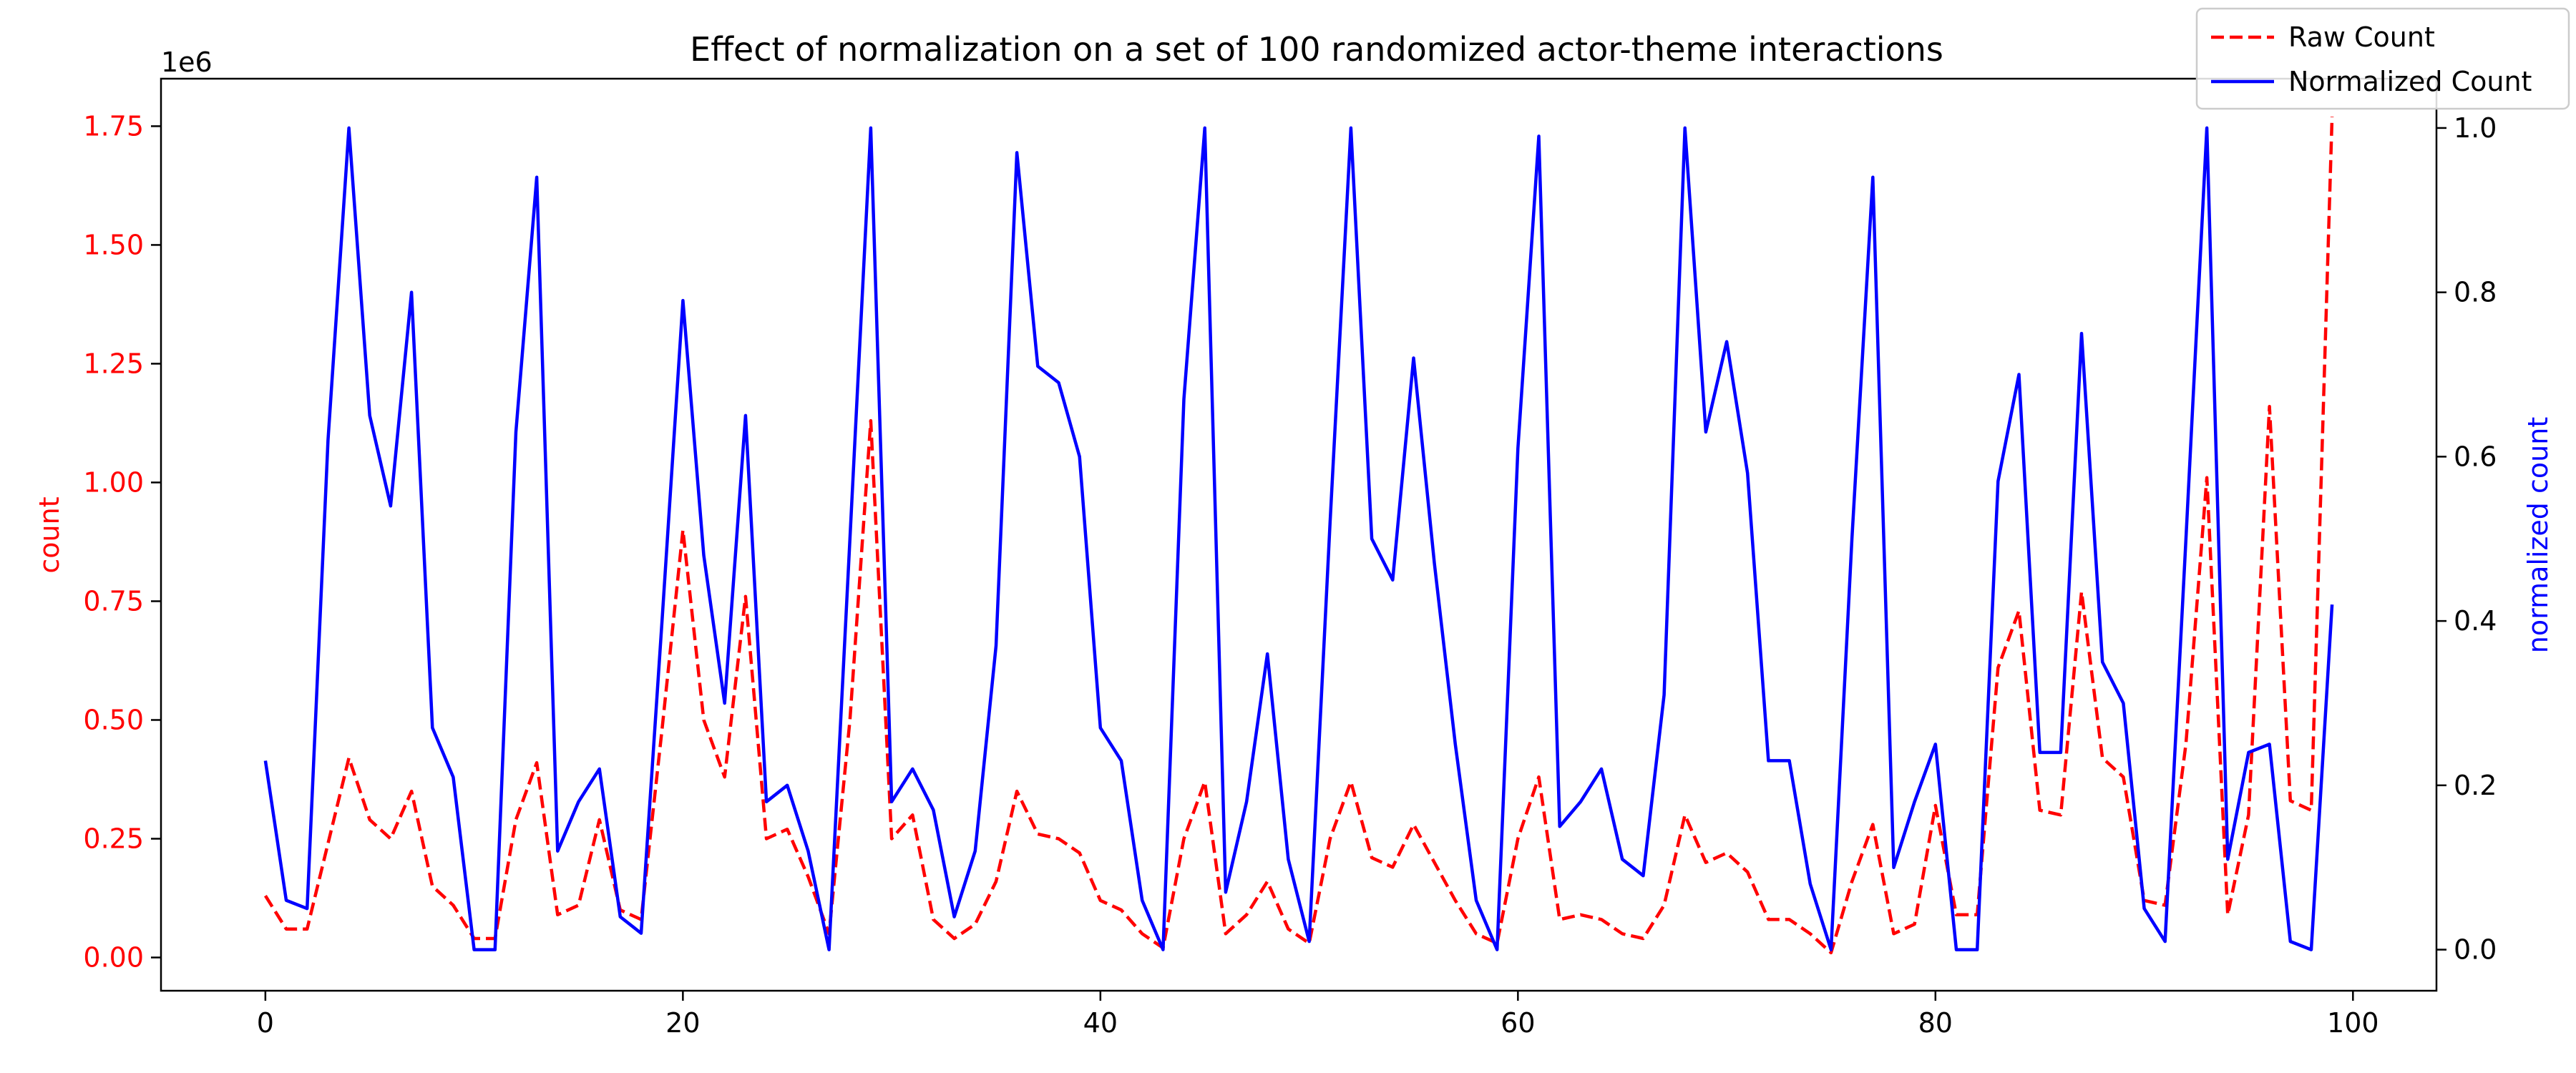 This screenshot has height=1073, width=2576. What do you see at coordinates (265, 1023) in the screenshot?
I see `x-tick-label-0: 0` at bounding box center [265, 1023].